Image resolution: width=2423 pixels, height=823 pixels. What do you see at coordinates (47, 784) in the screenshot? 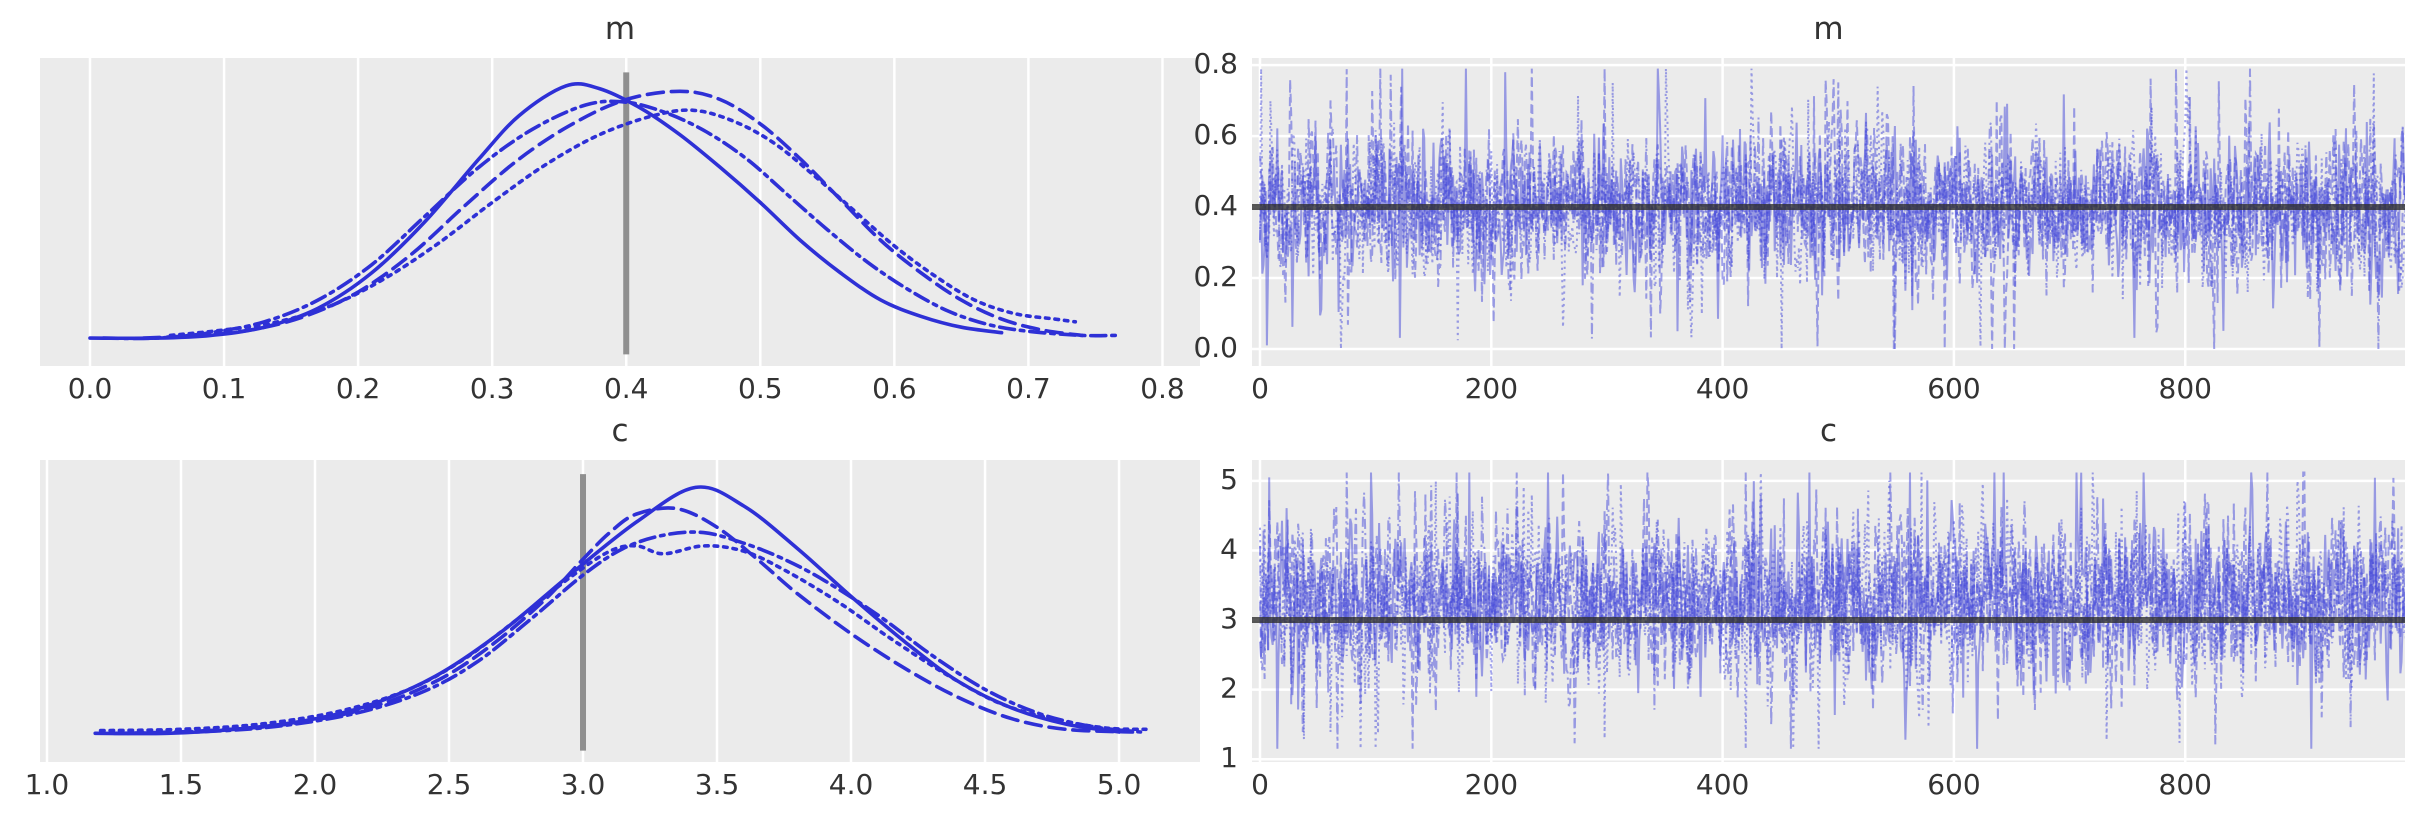
I see `x-tick-label: 1.0` at bounding box center [47, 784].